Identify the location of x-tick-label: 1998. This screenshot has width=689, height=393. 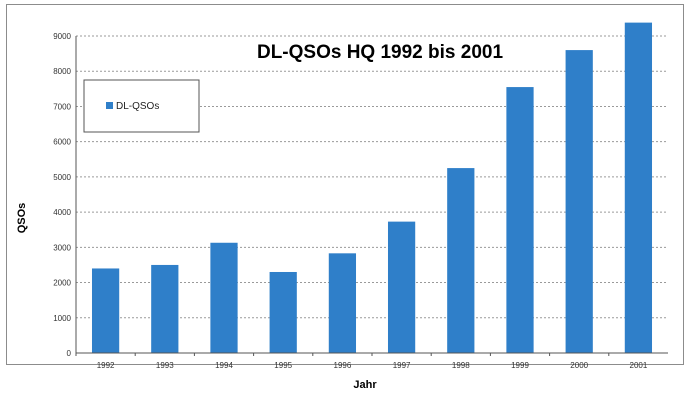
(461, 365).